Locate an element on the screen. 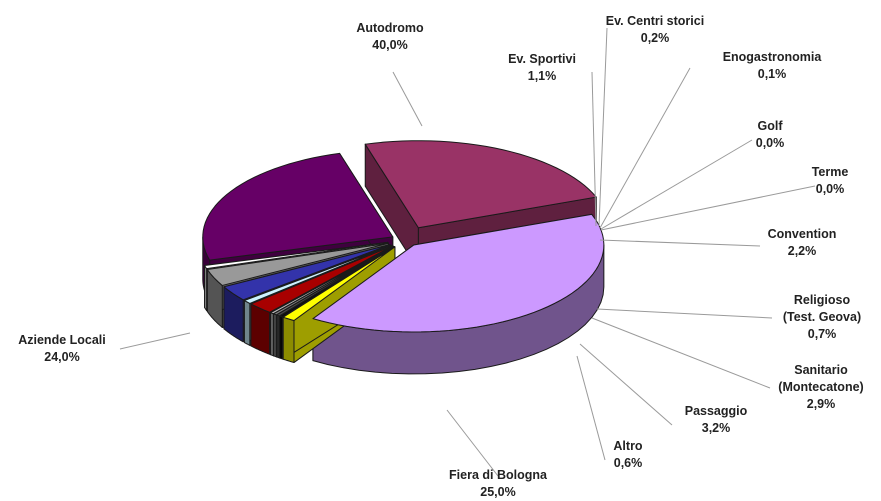 This screenshot has width=881, height=501. slice-value-6: 2,2% is located at coordinates (802, 251).